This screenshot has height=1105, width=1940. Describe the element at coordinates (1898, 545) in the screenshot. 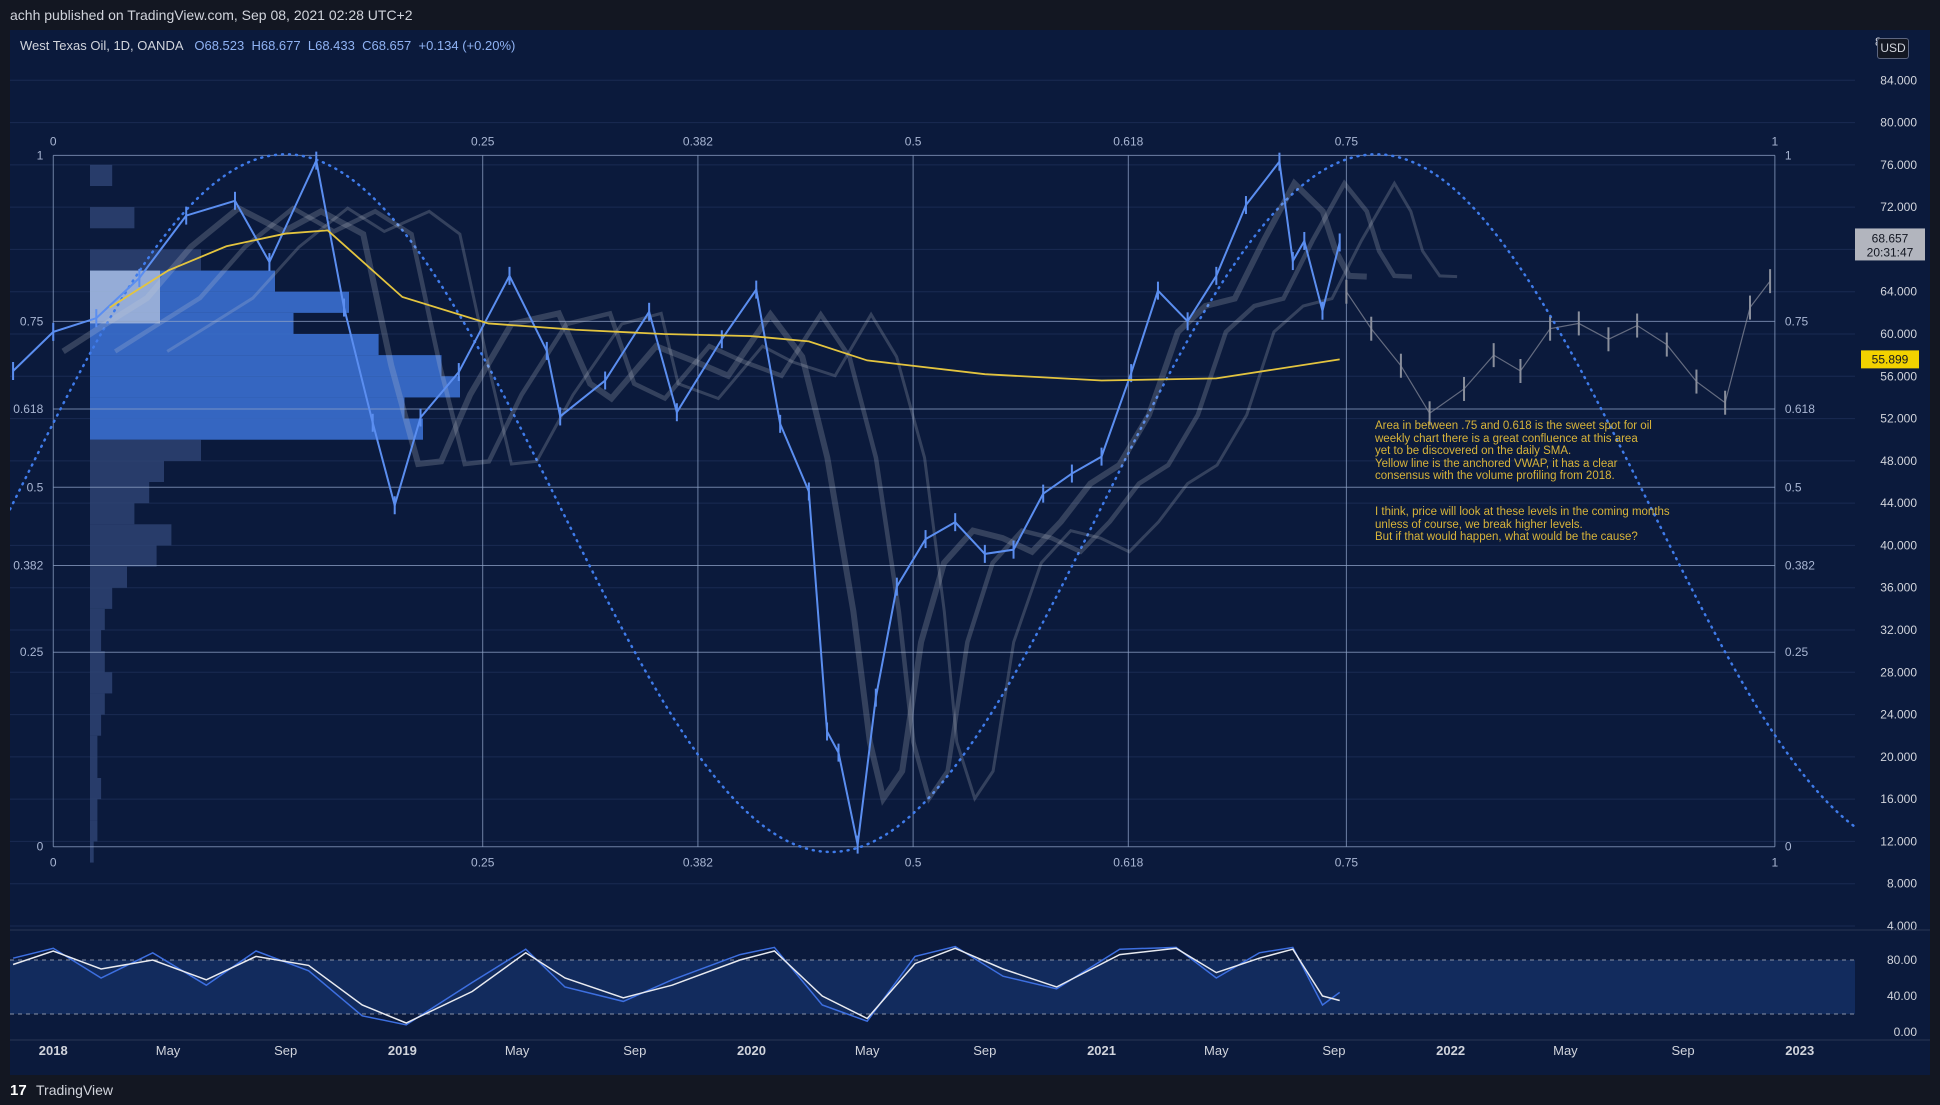

I see `price-axis-tick: 40.000` at that location.